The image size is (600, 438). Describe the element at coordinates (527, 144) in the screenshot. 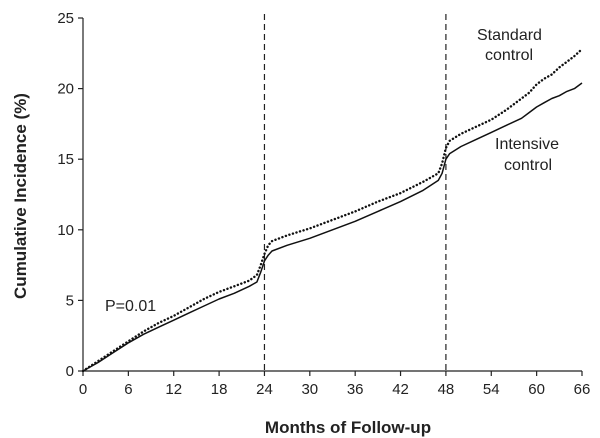

I see `intensive-control-label-line1: Intensive` at that location.